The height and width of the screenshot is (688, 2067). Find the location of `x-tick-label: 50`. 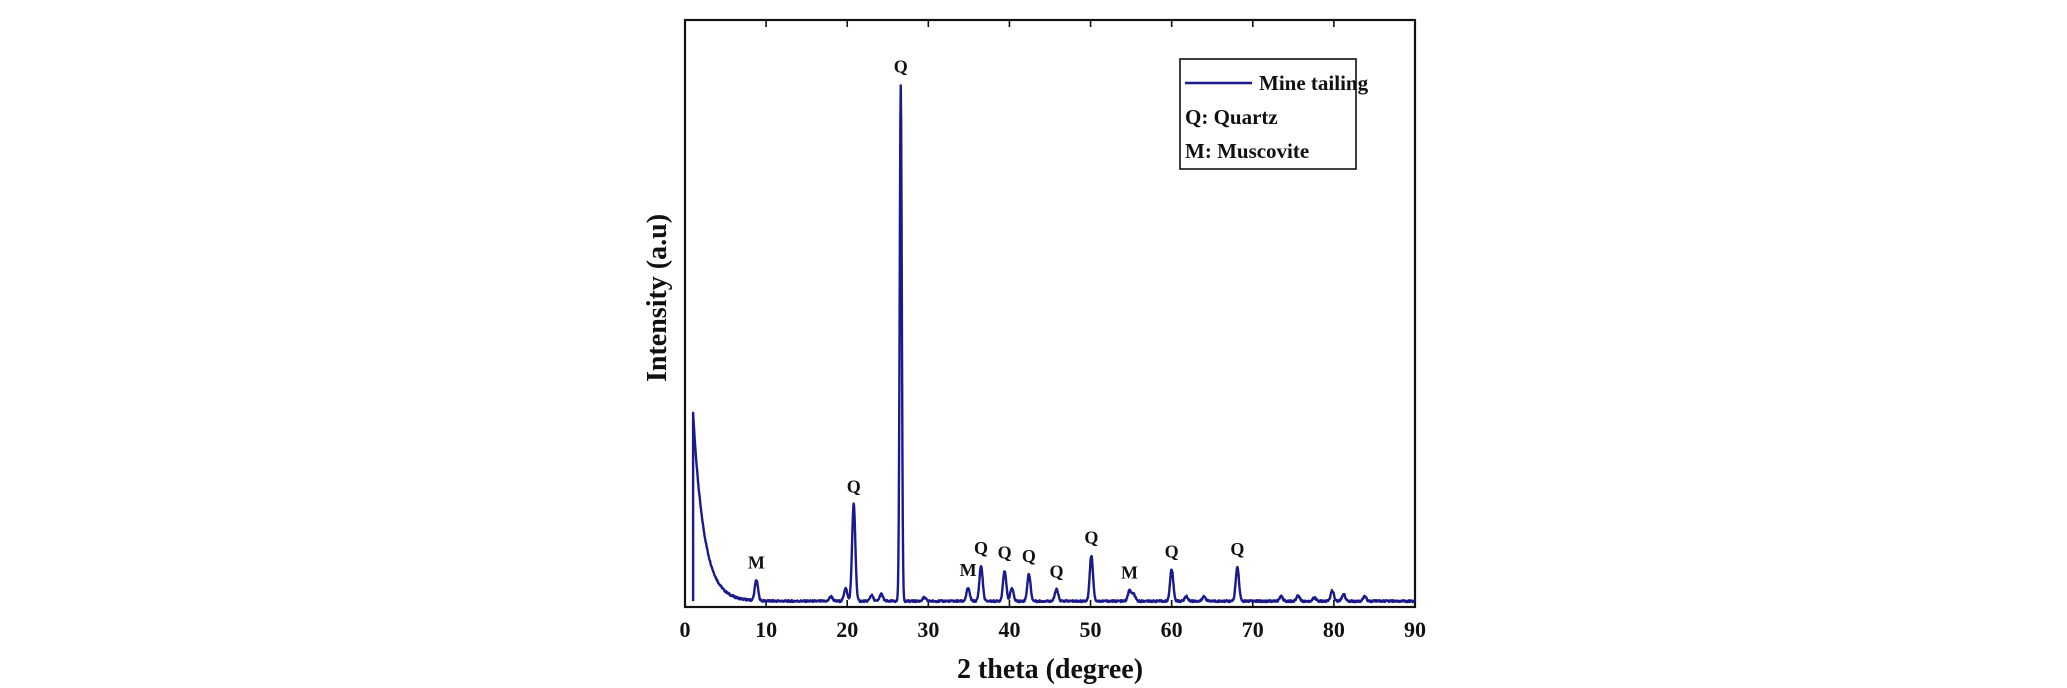

x-tick-label: 50 is located at coordinates (1091, 629).